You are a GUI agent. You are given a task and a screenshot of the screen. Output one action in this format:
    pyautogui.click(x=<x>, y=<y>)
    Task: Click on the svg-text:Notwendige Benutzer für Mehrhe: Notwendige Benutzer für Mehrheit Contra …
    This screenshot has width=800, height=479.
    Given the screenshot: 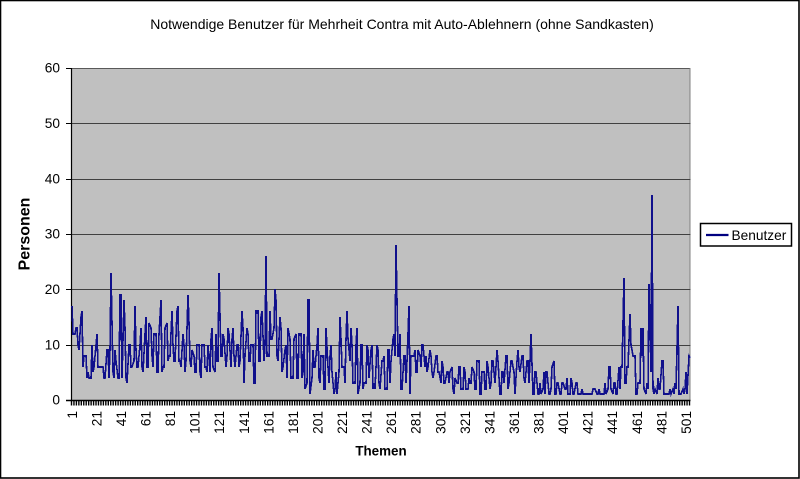 What is the action you would take?
    pyautogui.click(x=402, y=24)
    